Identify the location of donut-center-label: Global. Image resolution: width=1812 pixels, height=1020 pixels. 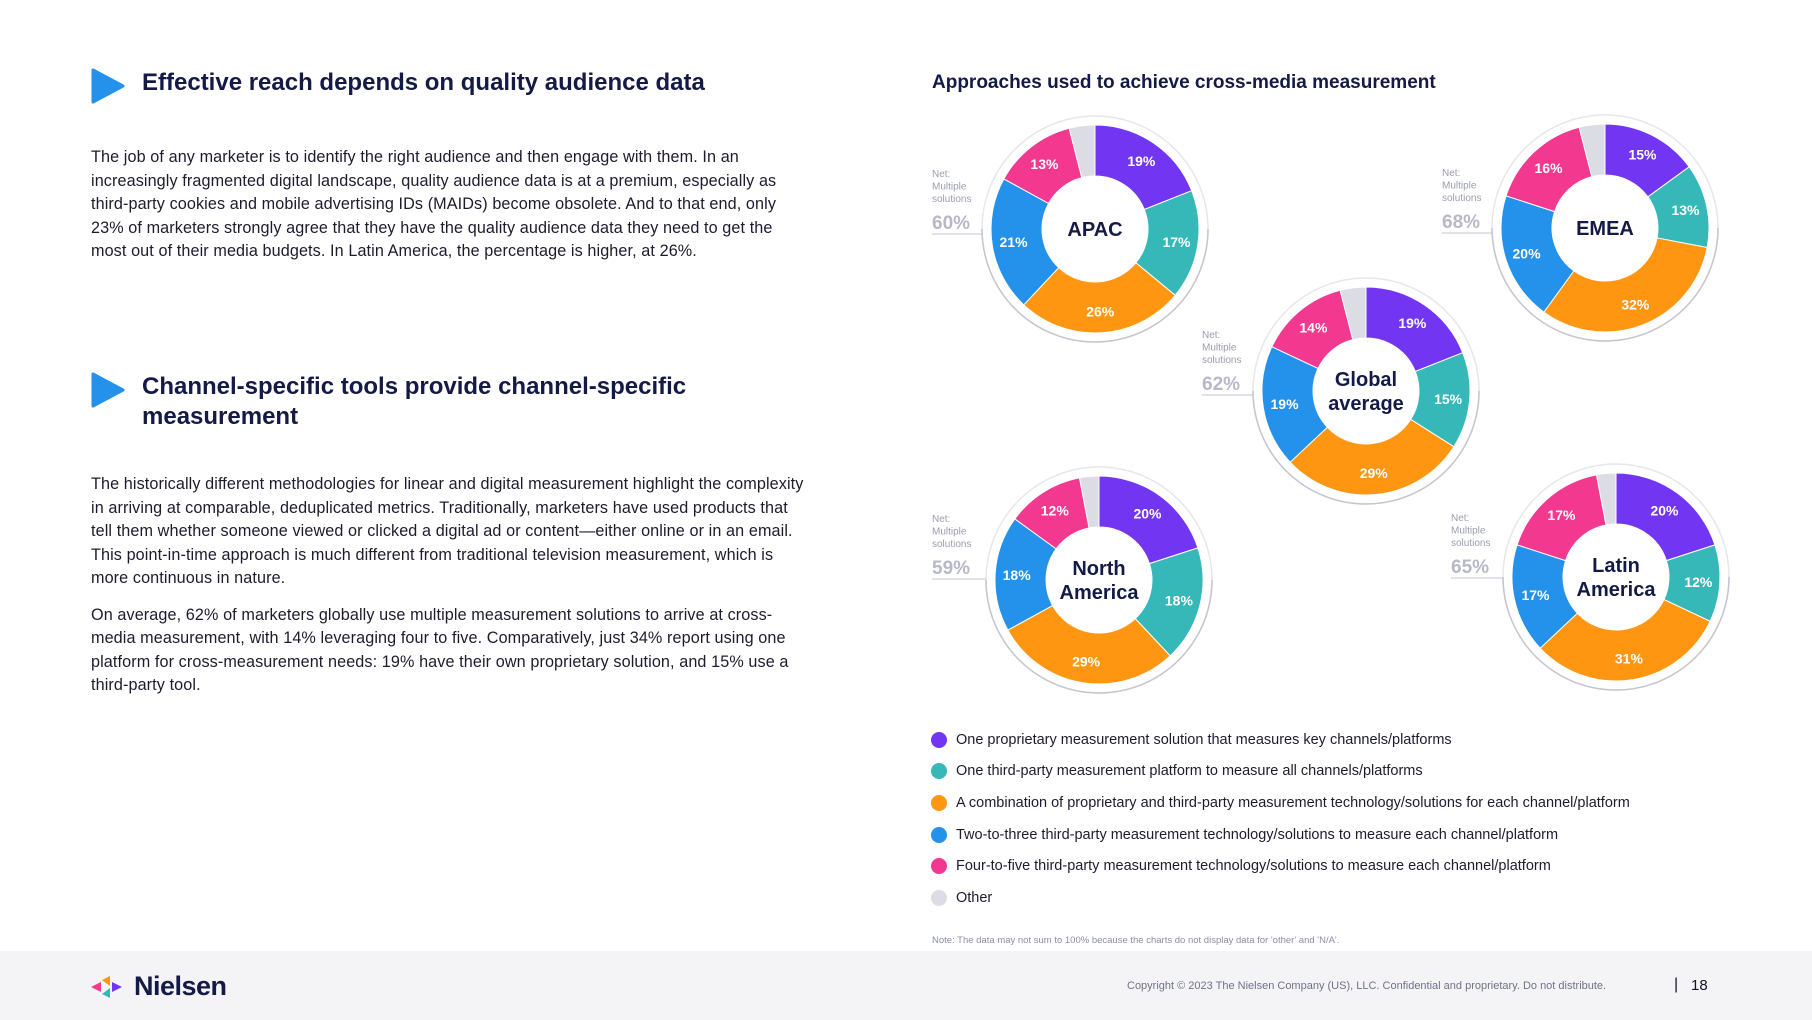
(1366, 380).